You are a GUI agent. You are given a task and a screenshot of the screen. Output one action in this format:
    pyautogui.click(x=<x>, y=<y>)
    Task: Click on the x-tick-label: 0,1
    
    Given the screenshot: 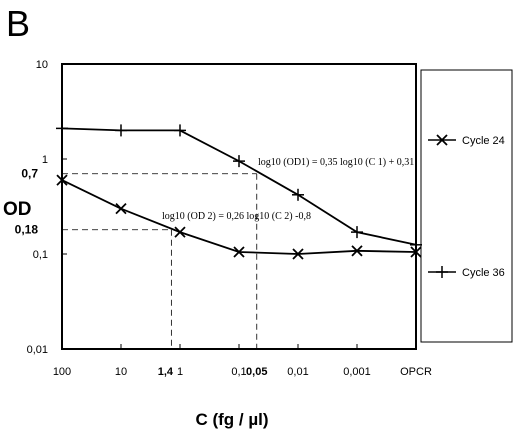 What is the action you would take?
    pyautogui.click(x=238, y=372)
    